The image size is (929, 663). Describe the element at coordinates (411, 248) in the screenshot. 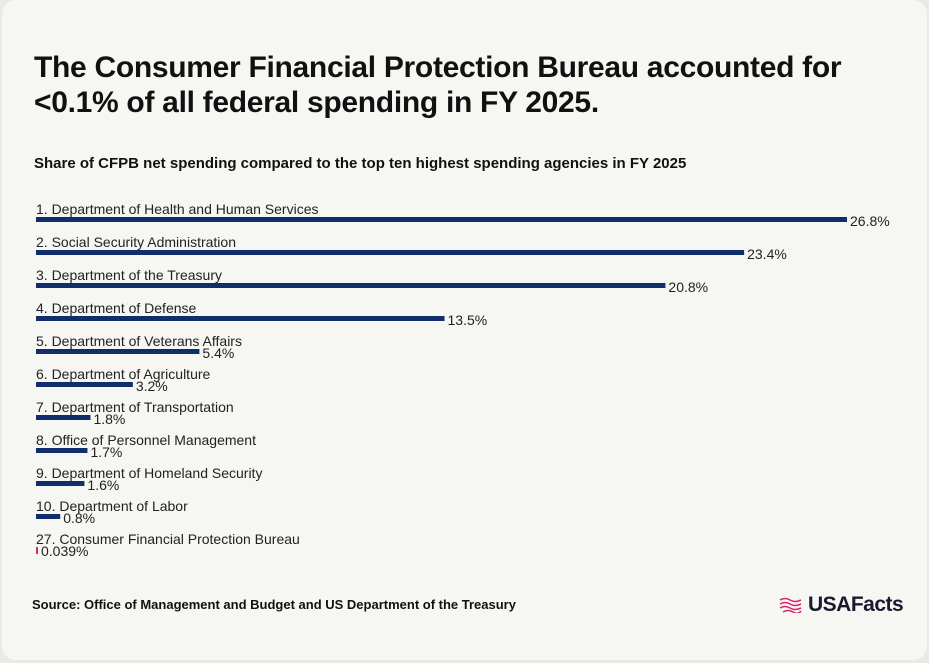

I see `bar-row: 2. Social Security Administration 23.4%` at that location.